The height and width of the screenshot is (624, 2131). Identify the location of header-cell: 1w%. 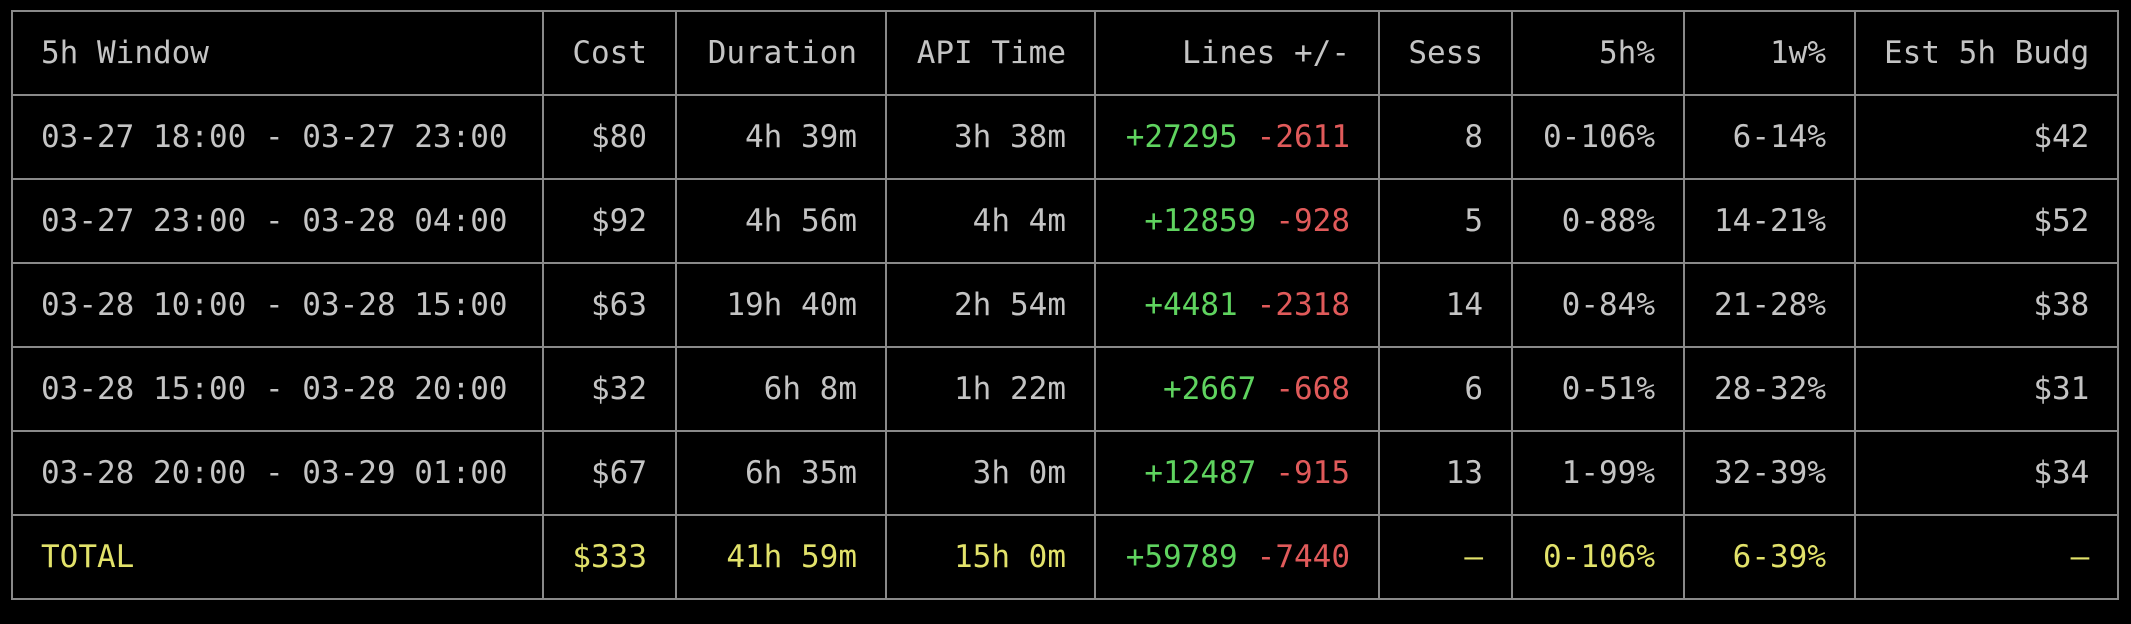
(1769, 53).